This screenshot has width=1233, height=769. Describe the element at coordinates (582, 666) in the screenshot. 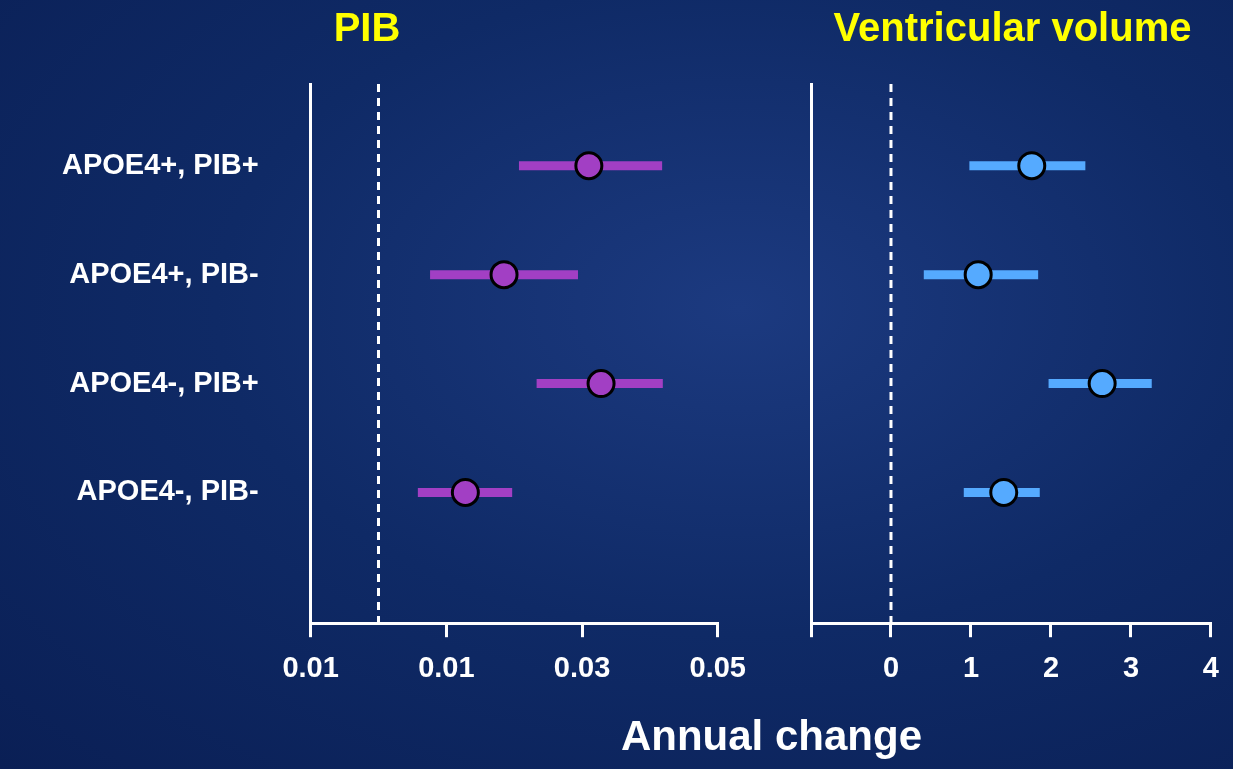

I see `x-tick-label: 0.03` at that location.